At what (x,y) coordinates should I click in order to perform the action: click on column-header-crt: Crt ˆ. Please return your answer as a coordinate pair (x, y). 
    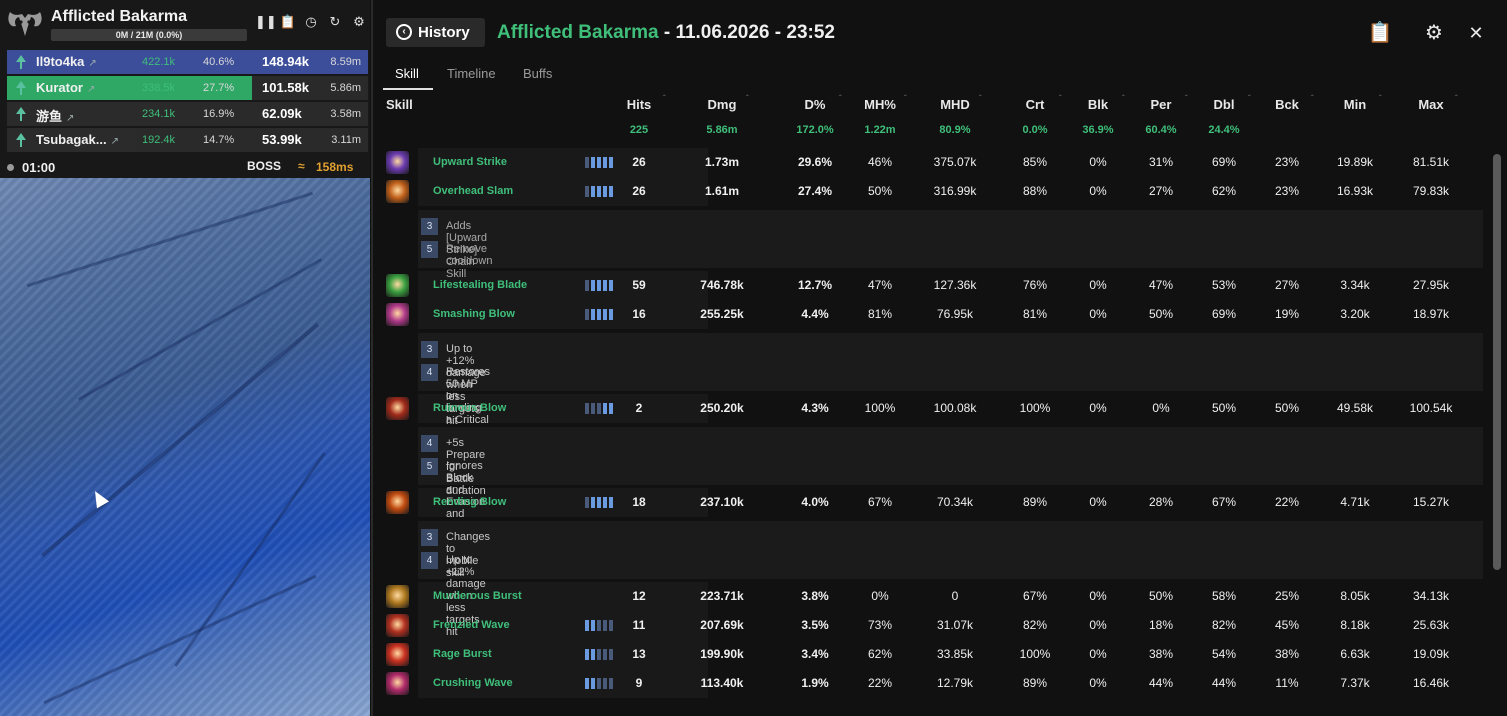
    Looking at the image, I should click on (1035, 105).